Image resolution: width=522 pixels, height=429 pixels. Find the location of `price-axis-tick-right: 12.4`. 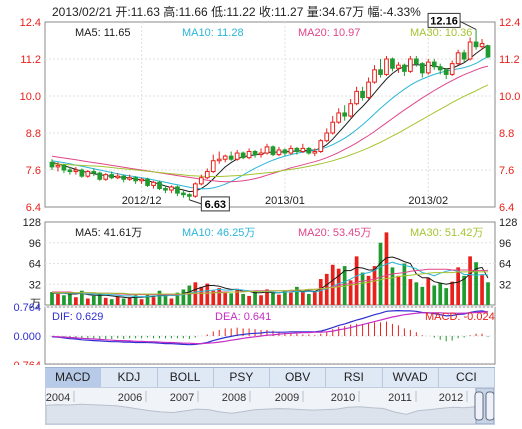

price-axis-tick-right: 12.4 is located at coordinates (509, 23).